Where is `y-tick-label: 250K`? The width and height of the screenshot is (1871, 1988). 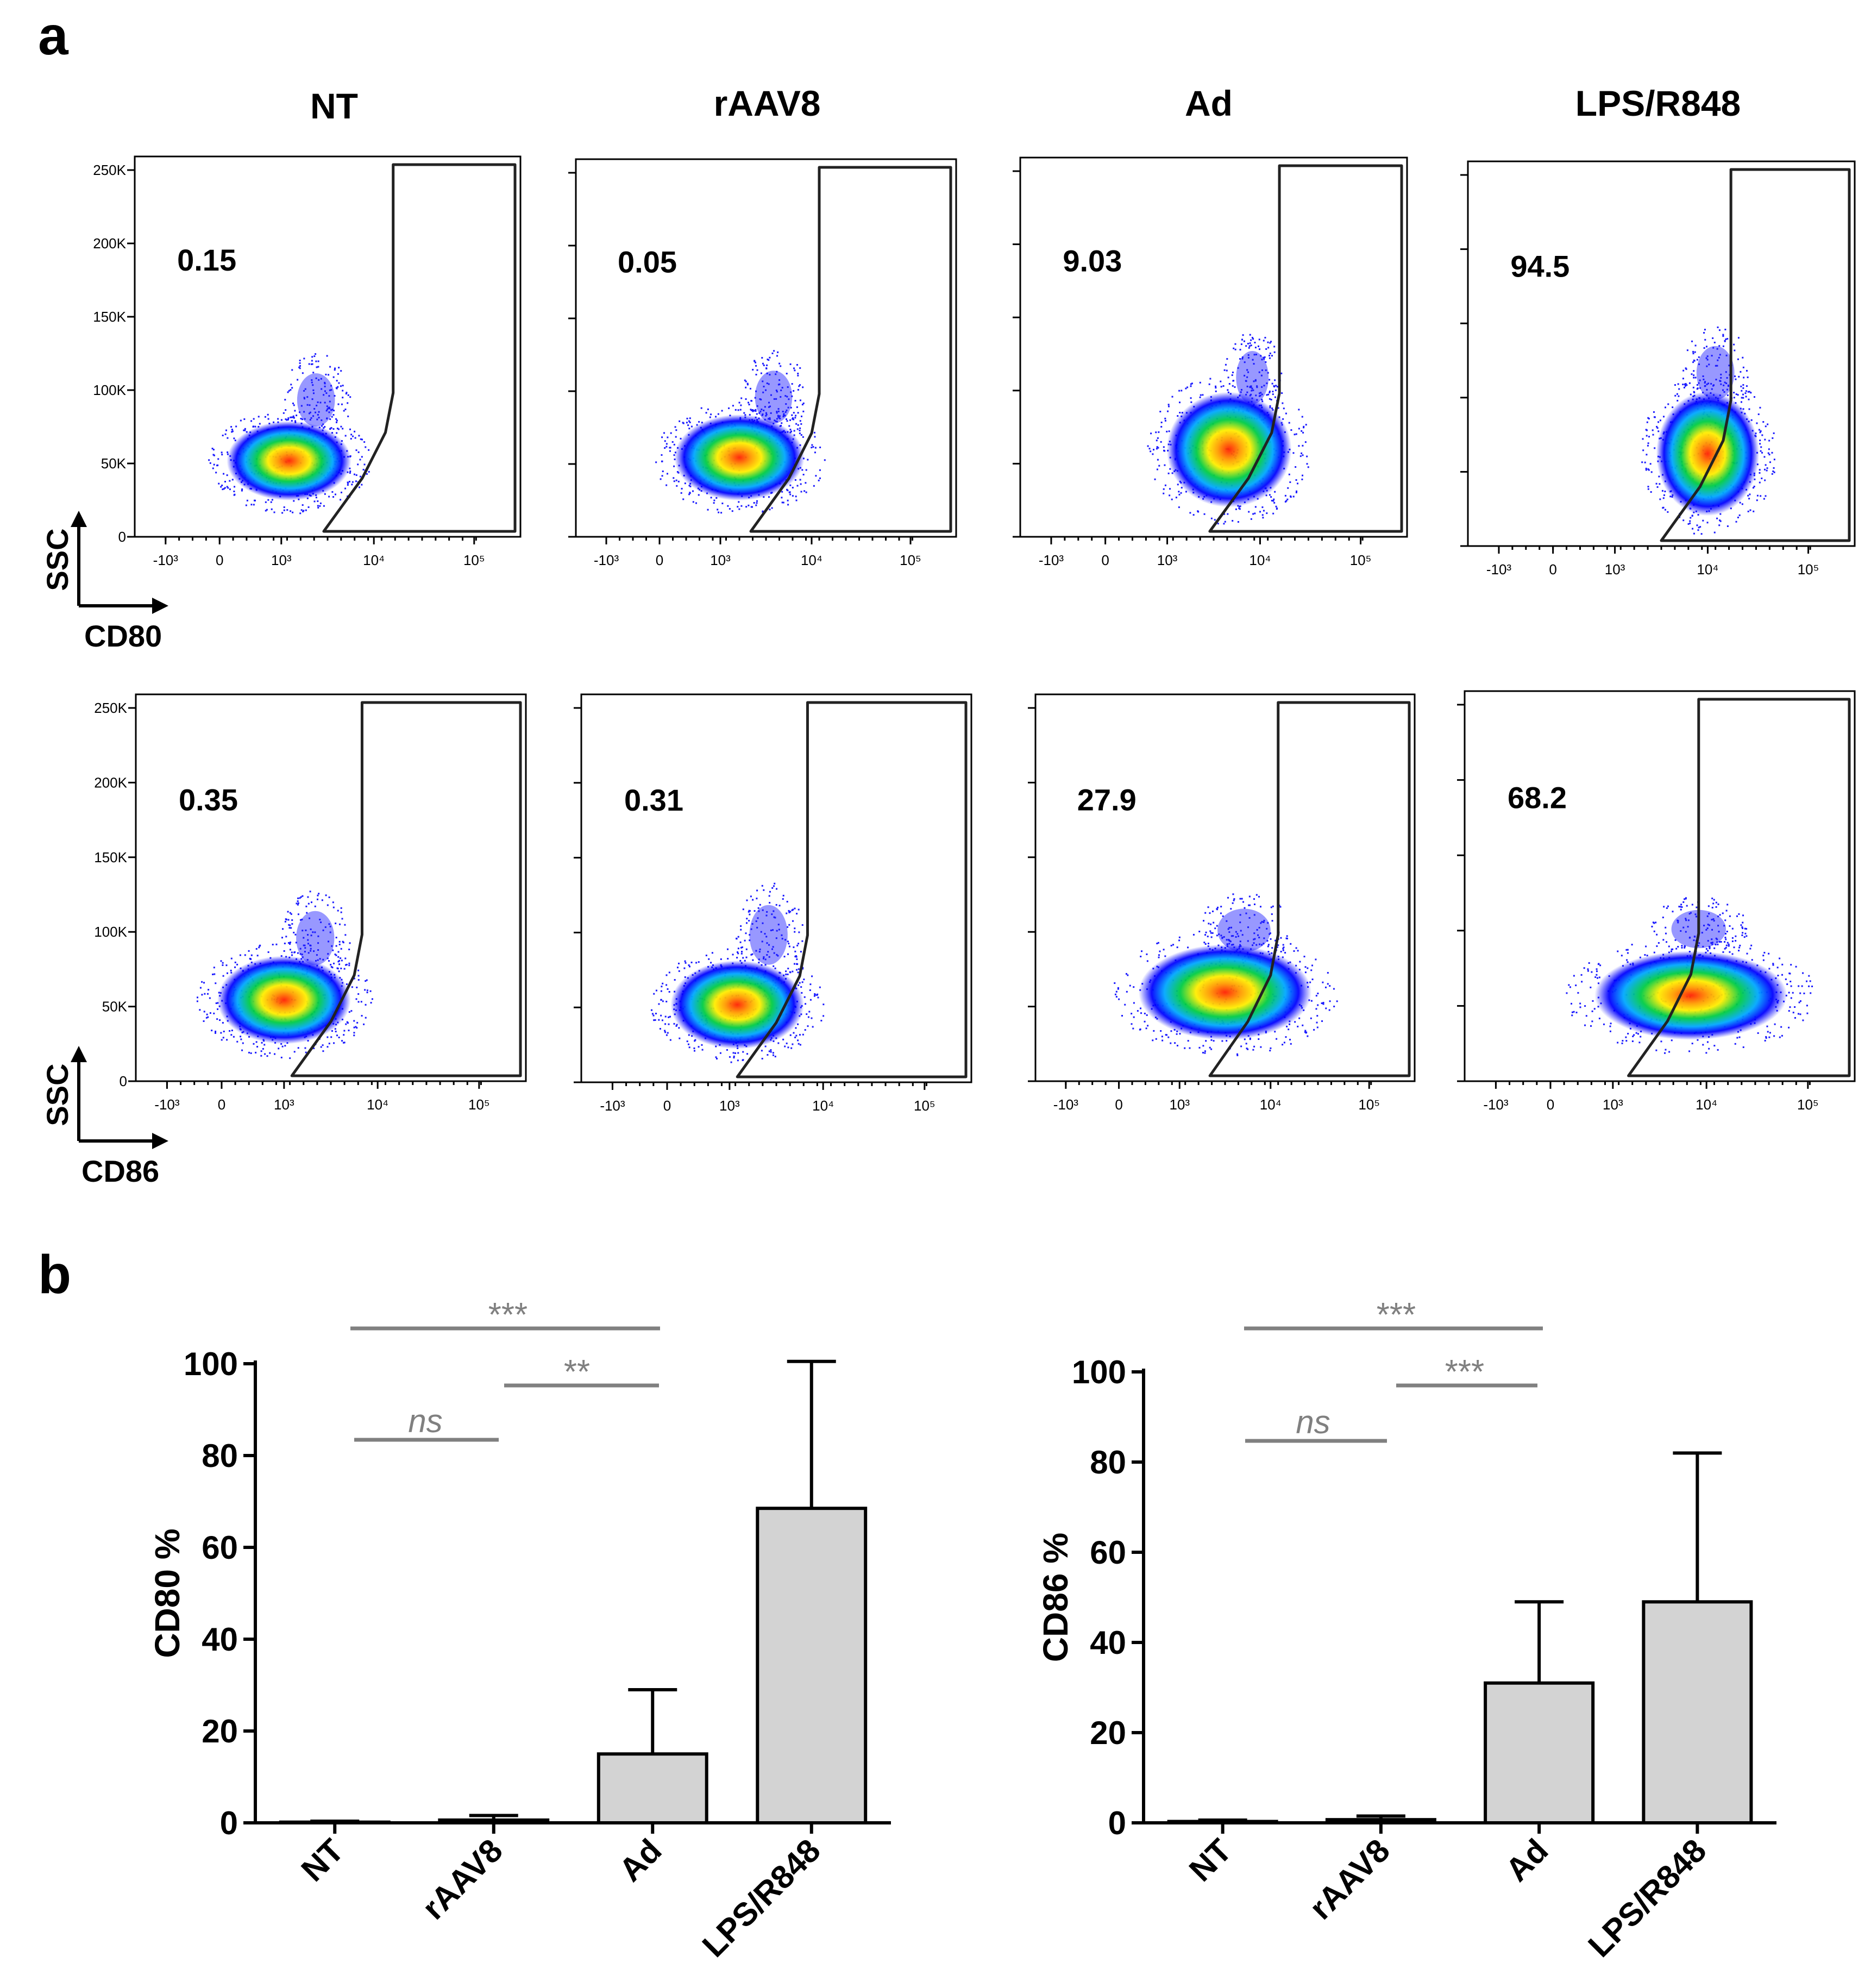 y-tick-label: 250K is located at coordinates (109, 170).